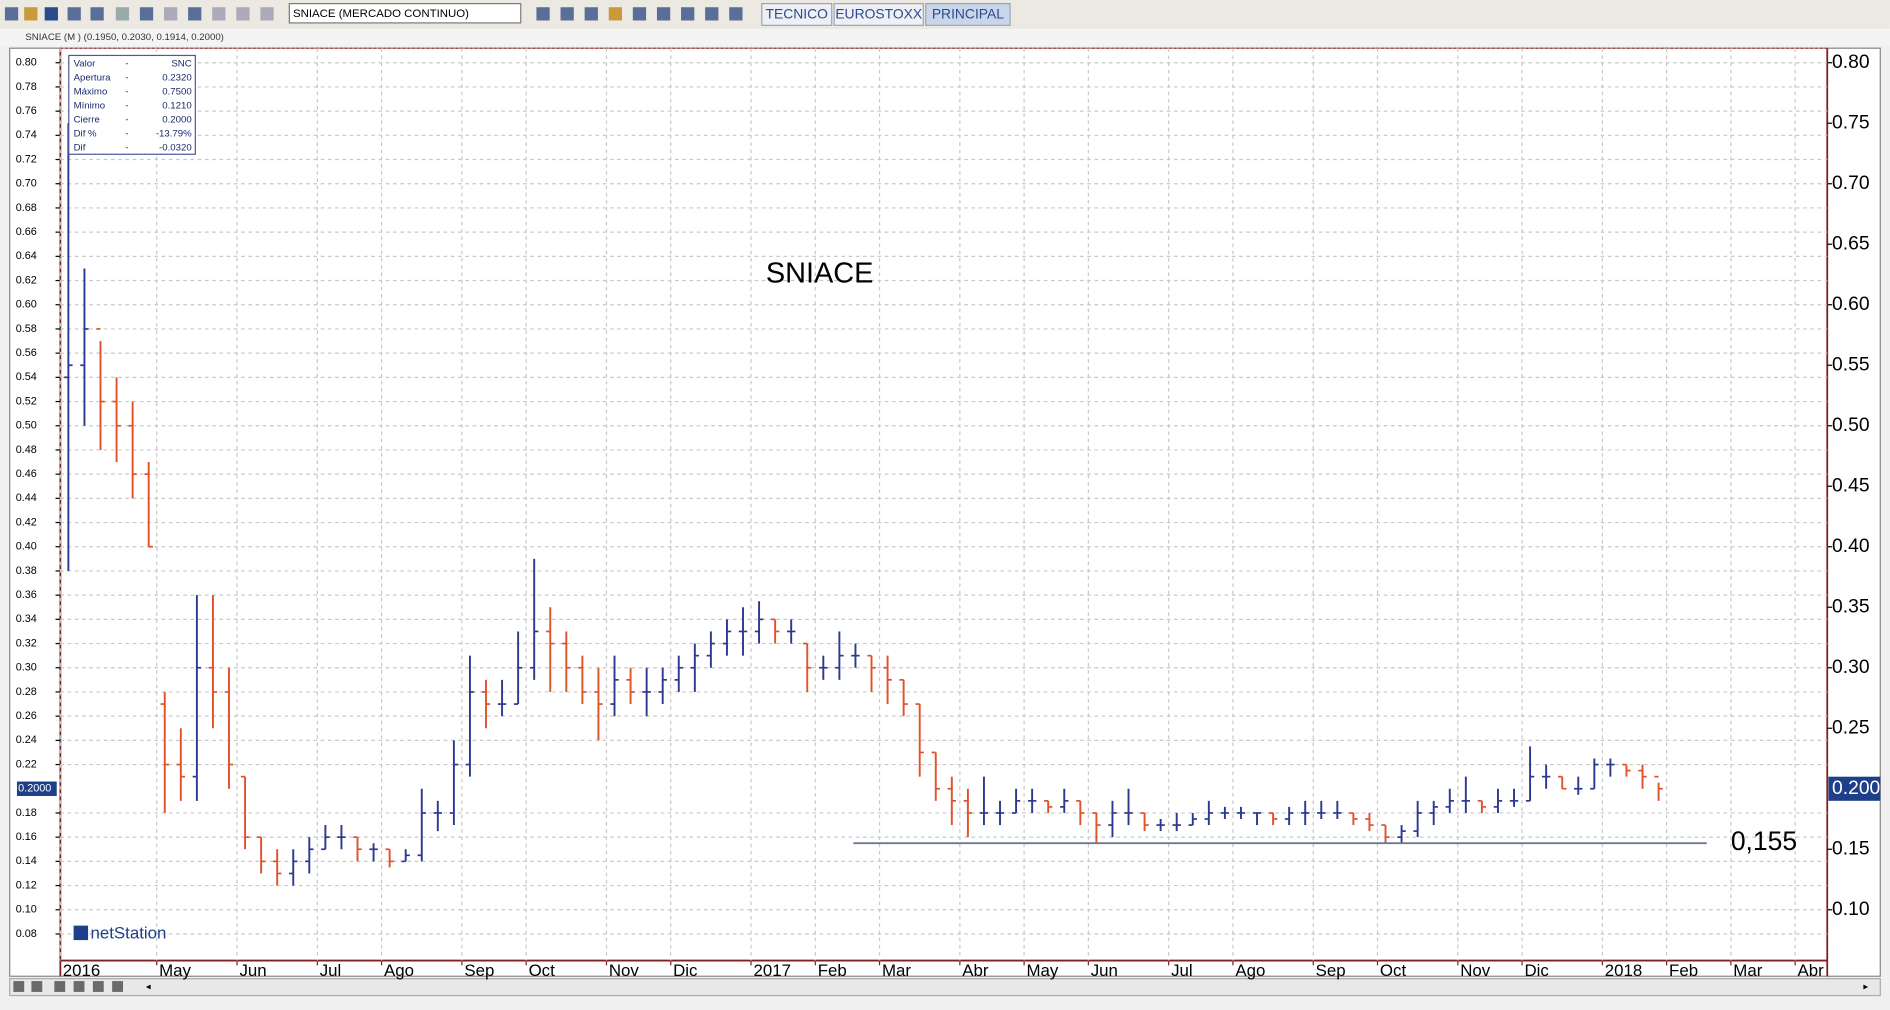 The width and height of the screenshot is (1890, 1010). Describe the element at coordinates (26, 232) in the screenshot. I see `y-tick-label: 0.66` at that location.